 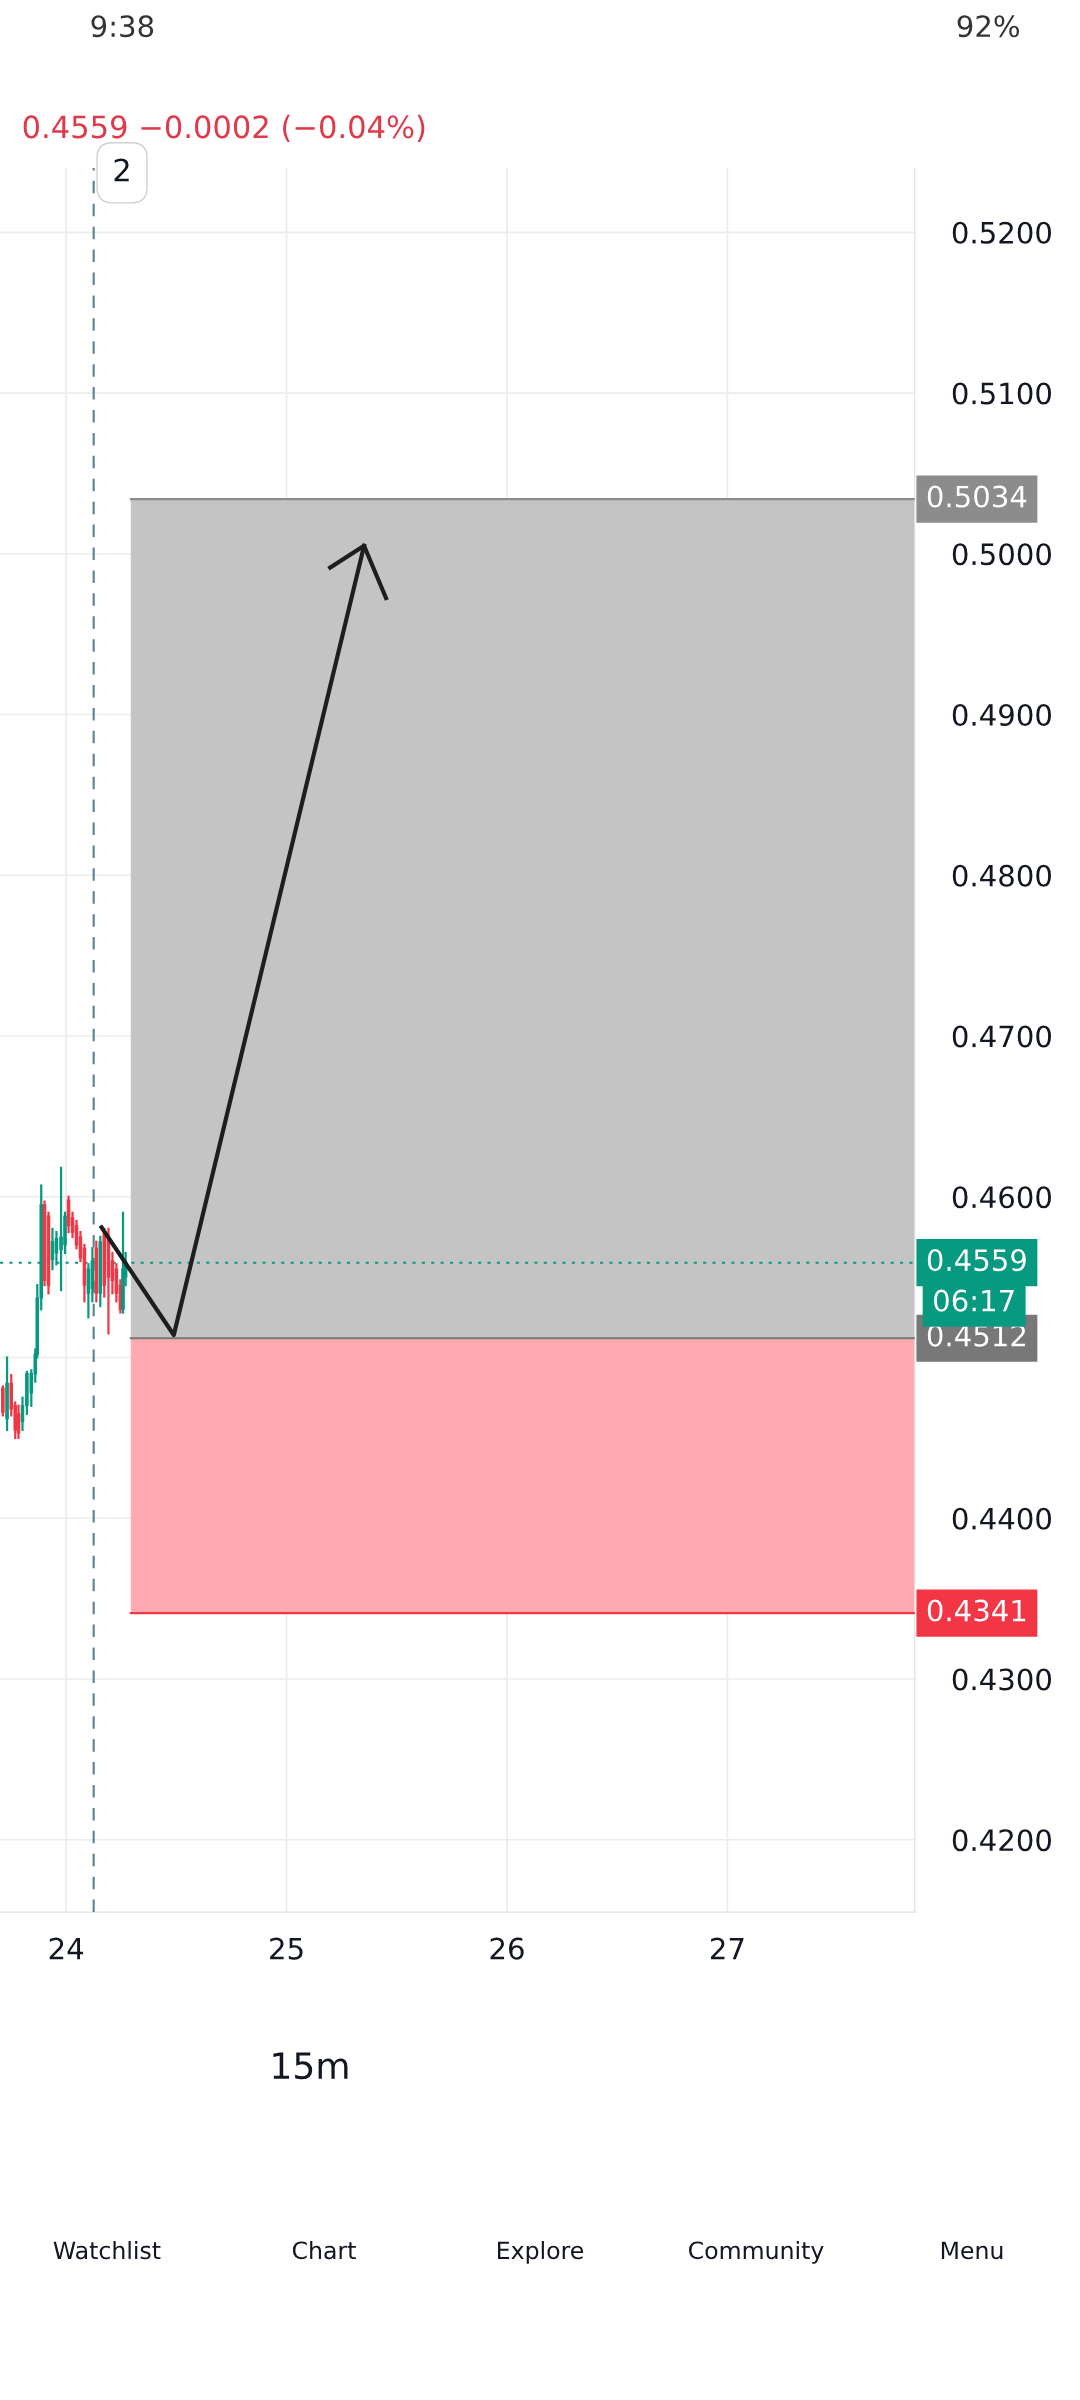 What do you see at coordinates (7, 1393) in the screenshot?
I see `candlestick` at bounding box center [7, 1393].